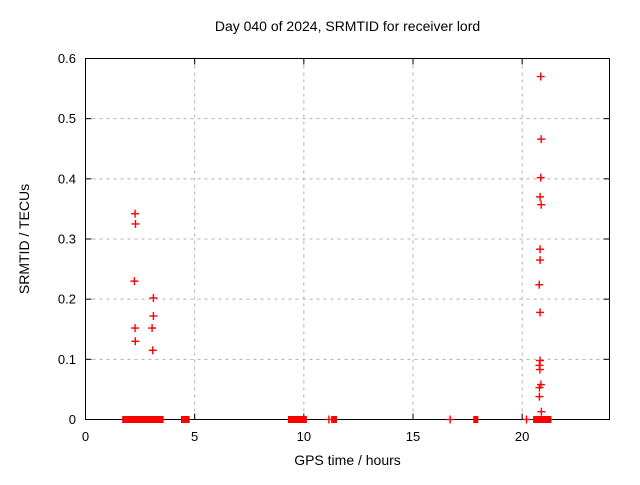  Describe the element at coordinates (67, 299) in the screenshot. I see `y-tick-label: 0.2` at that location.